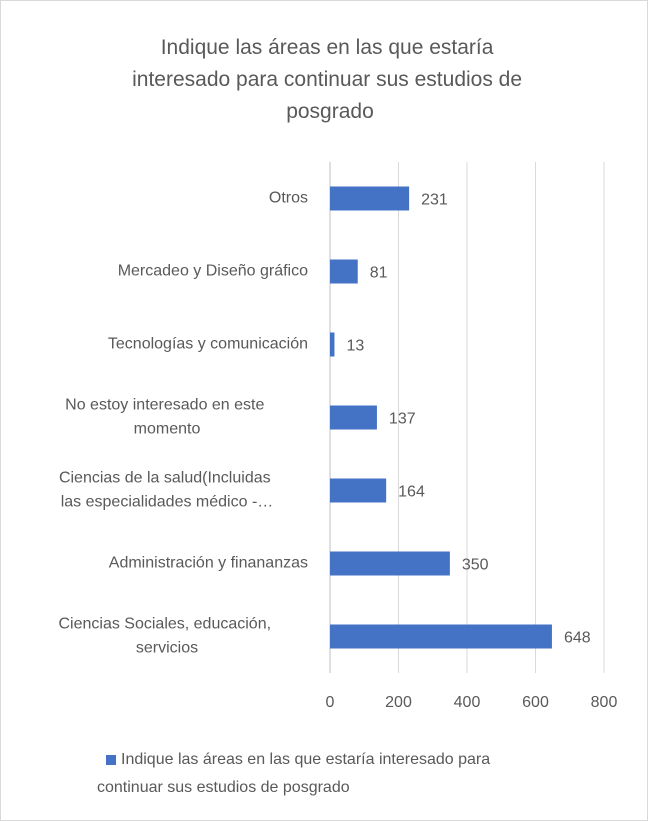  I want to click on y-tick-label: Mercadeo y Diseño gráfico, so click(213, 271).